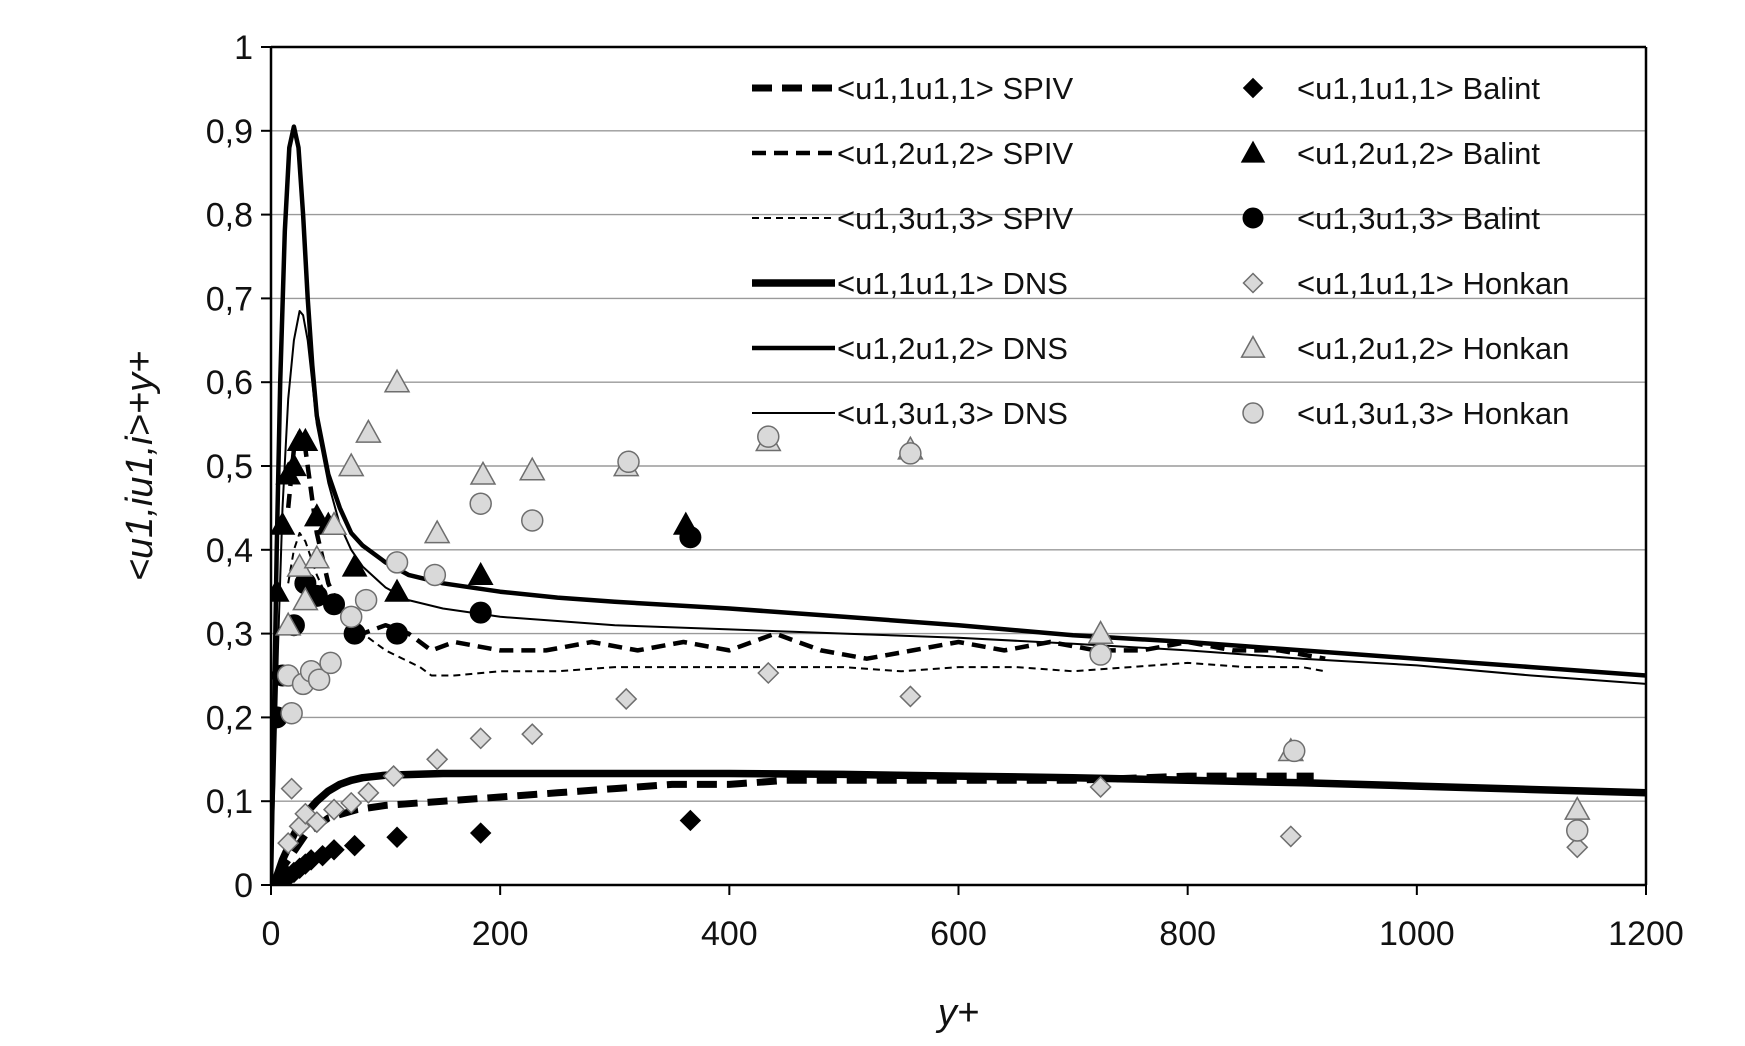  I want to click on legend-label-u1-2u1-2-honkan: <u1,2u1,2> Honkan, so click(1433, 348).